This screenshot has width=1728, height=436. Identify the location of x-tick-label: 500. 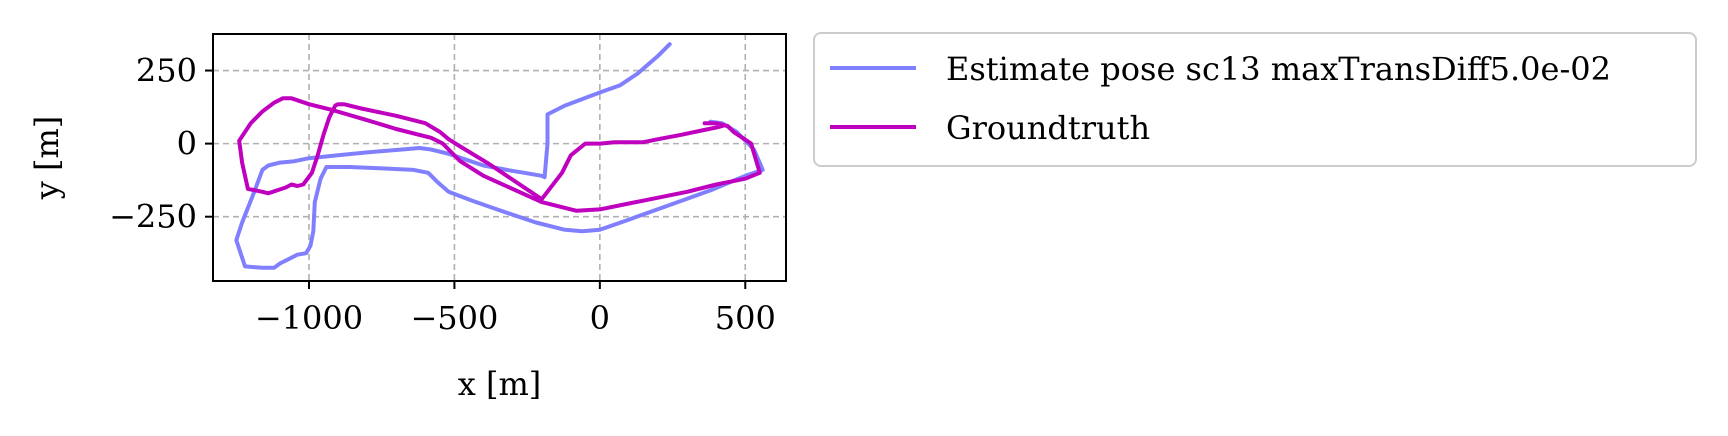
(745, 318).